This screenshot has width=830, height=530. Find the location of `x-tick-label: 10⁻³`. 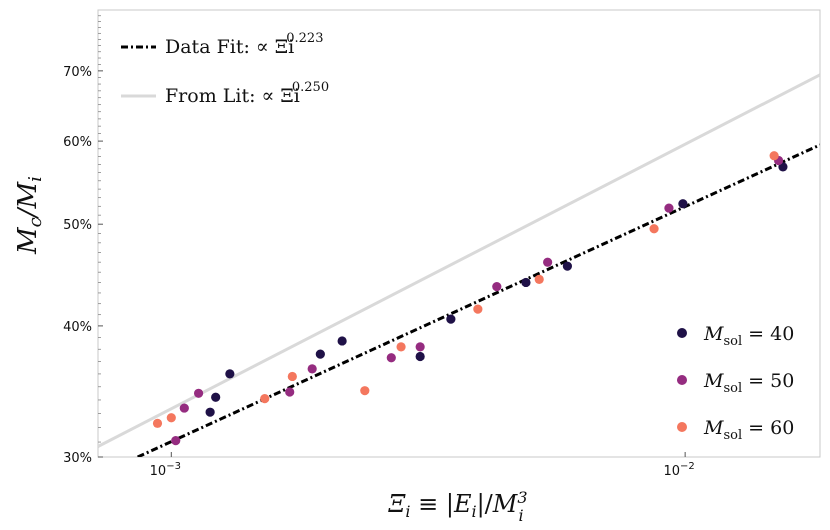

x-tick-label: 10⁻³ is located at coordinates (165, 470).